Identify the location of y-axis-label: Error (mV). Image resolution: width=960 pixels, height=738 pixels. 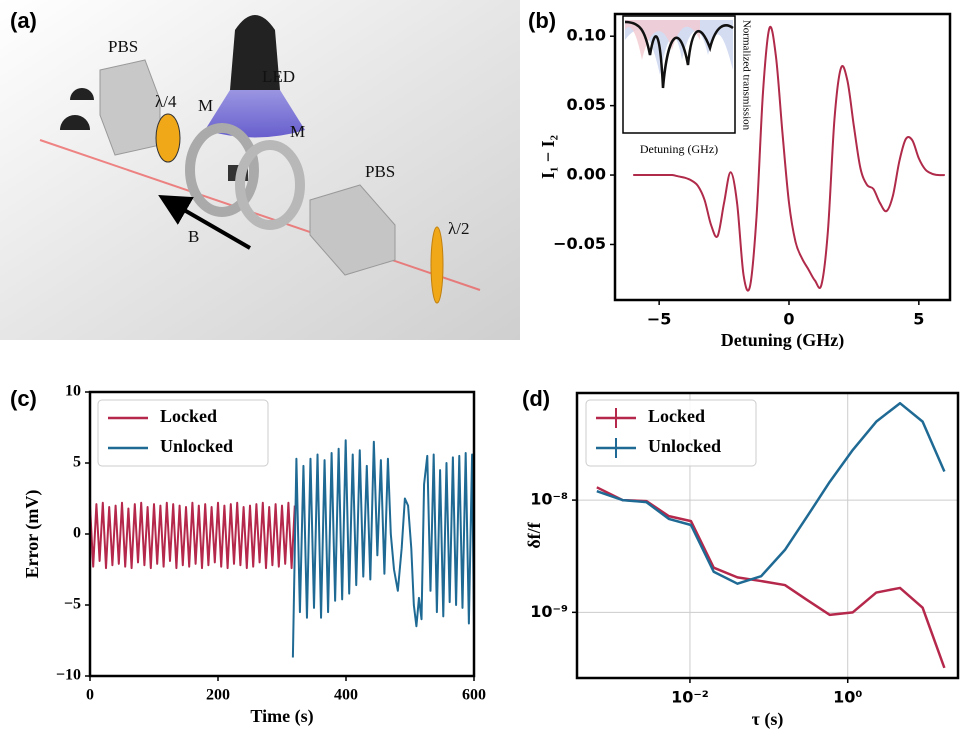
(32, 534).